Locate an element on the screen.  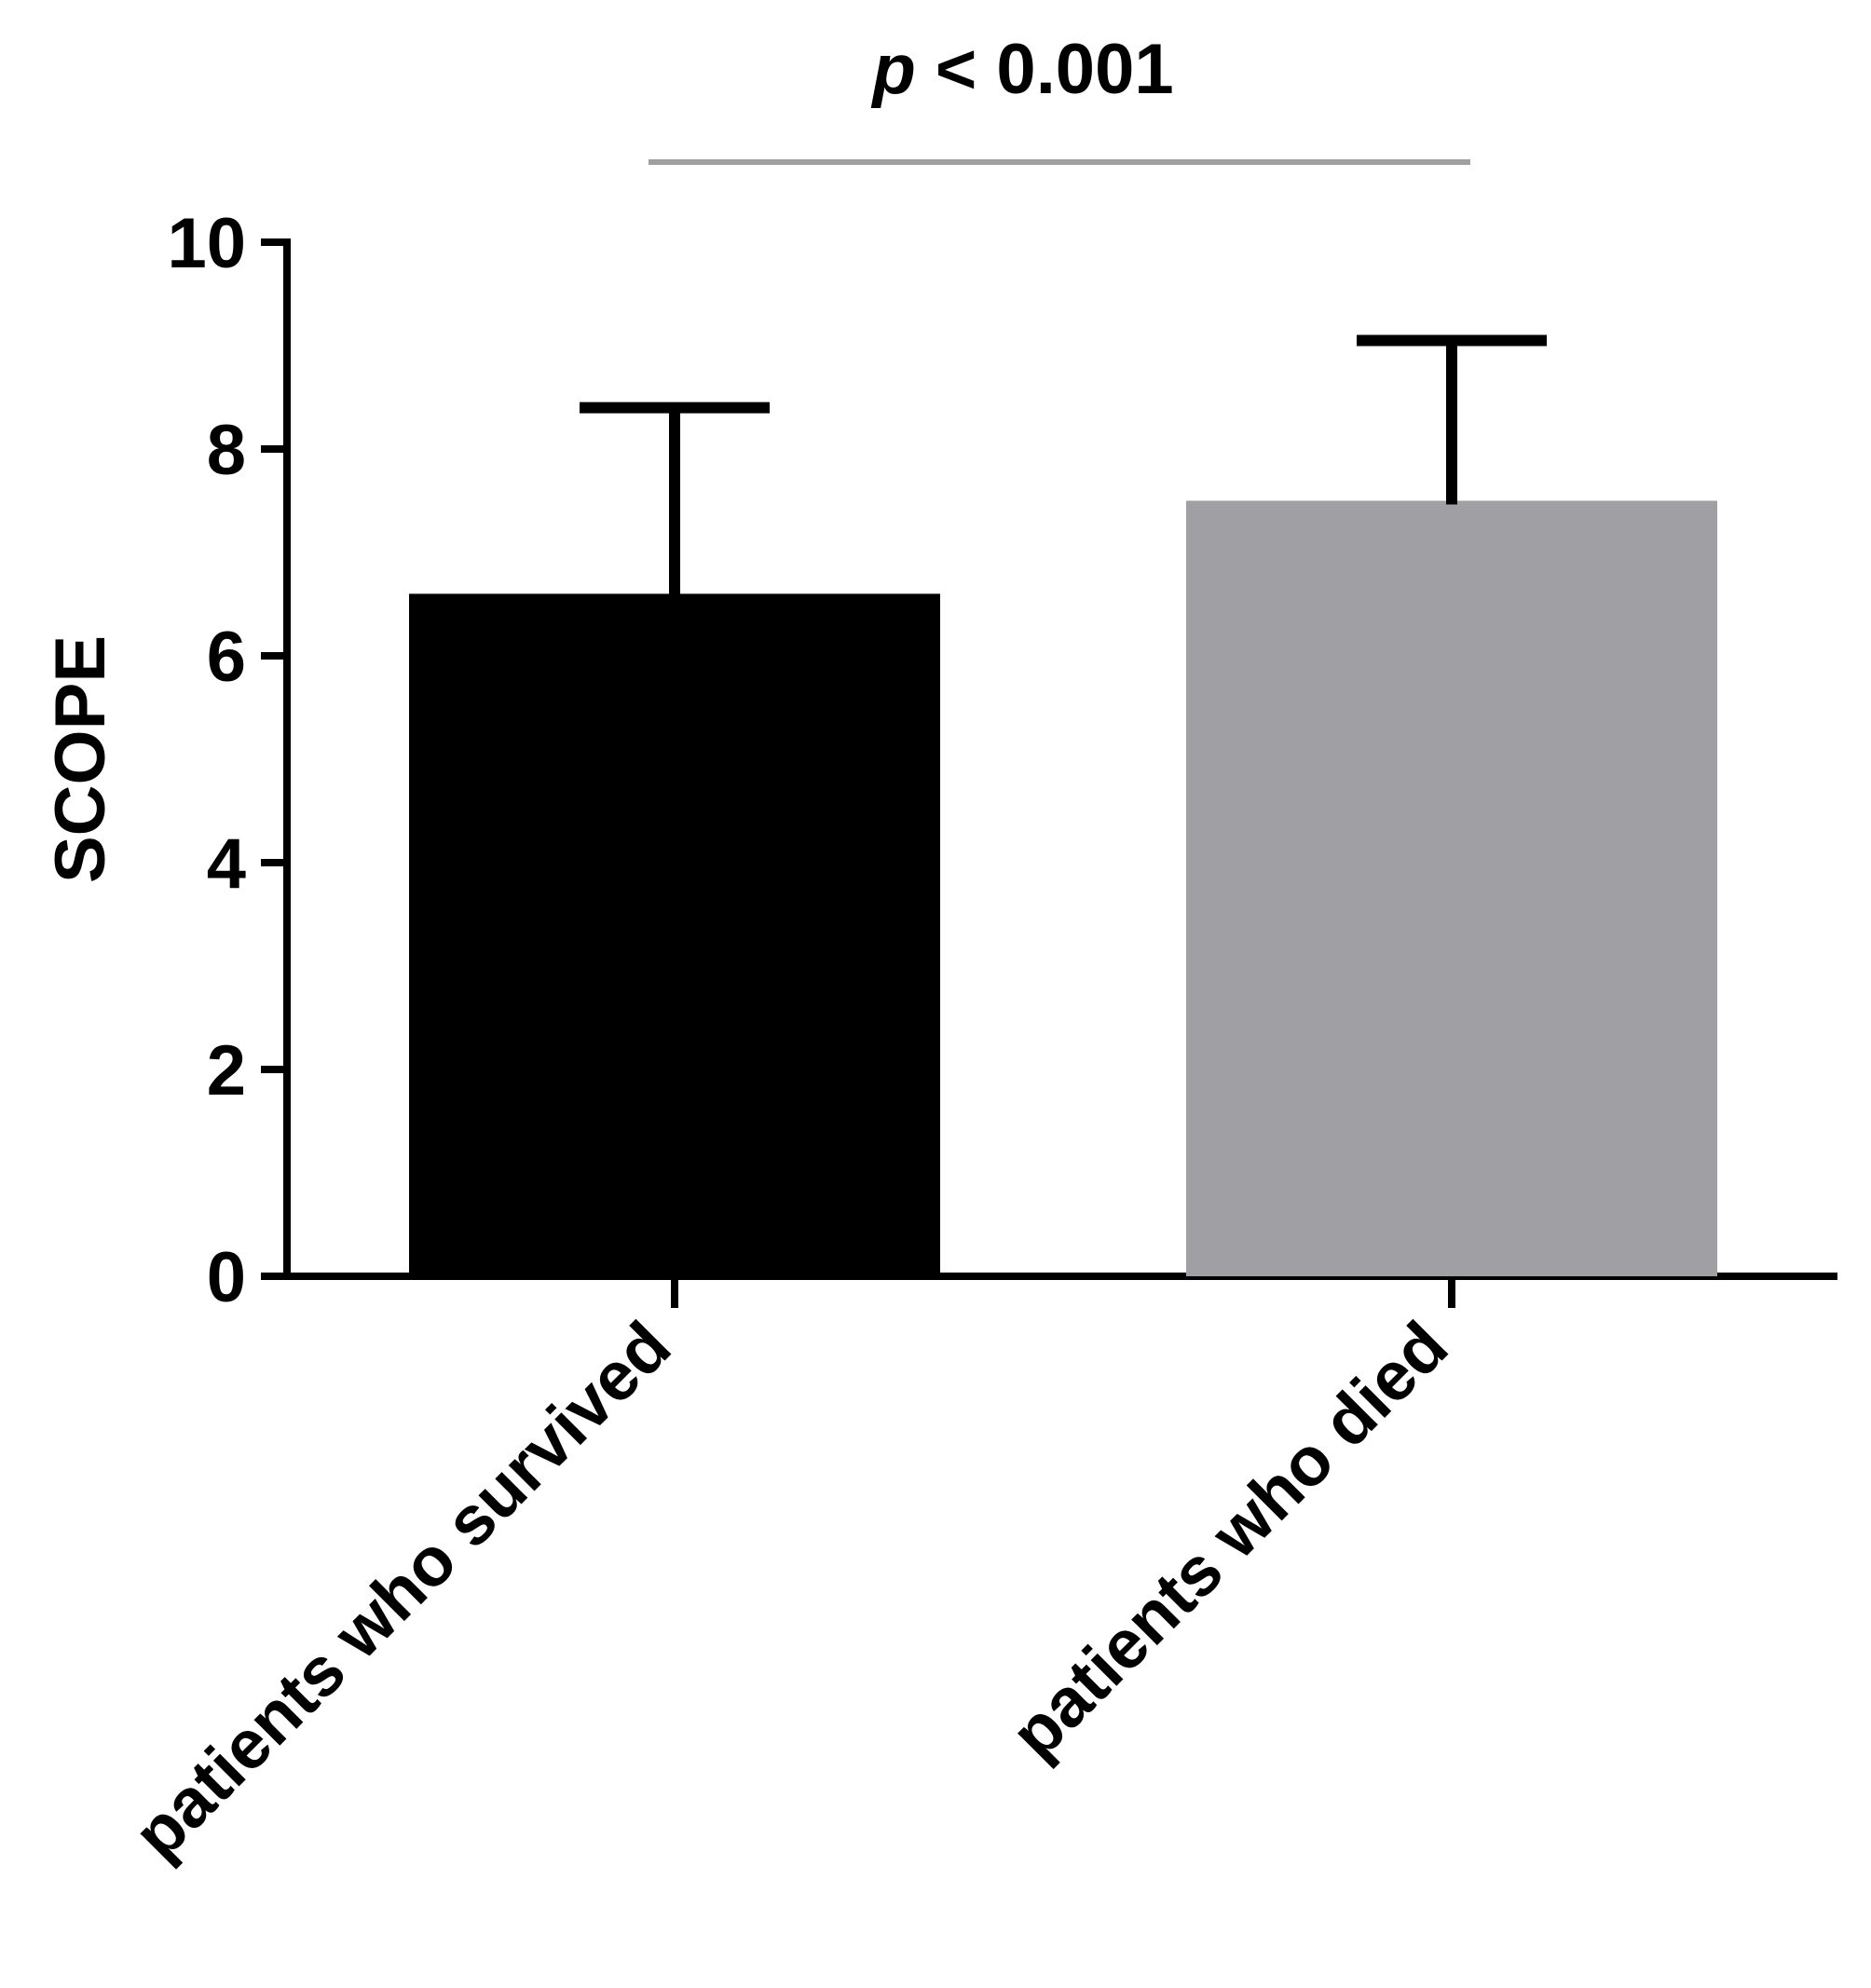
y-tick-label: 8 is located at coordinates (226, 450).